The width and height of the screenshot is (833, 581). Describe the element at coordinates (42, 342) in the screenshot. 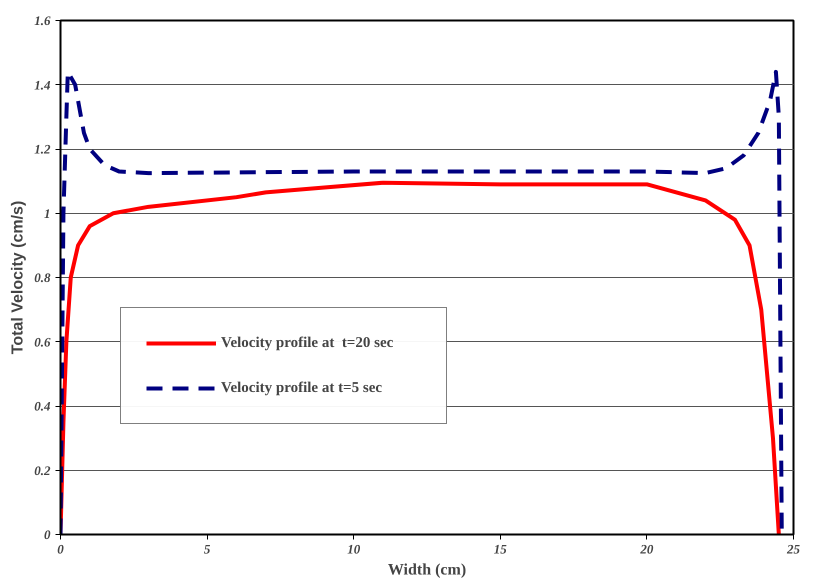

I see `y-tick-label: 0.6` at that location.